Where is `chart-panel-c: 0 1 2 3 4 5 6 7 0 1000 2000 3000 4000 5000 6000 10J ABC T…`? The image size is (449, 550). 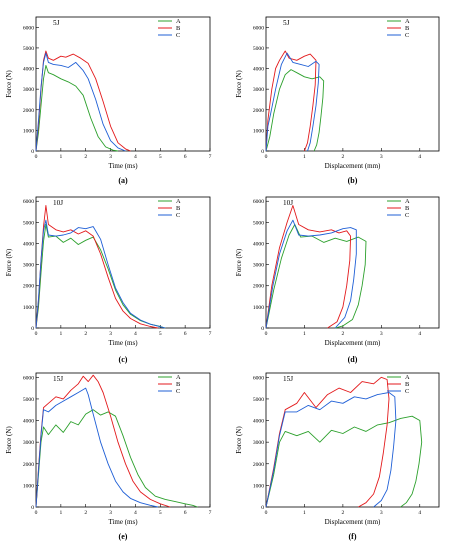
chart-panel-c: 0 1 2 3 4 5 6 7 0 1000 2000 3000 4000 5000 6000 10J ABC T… is located at coordinates (108, 280).